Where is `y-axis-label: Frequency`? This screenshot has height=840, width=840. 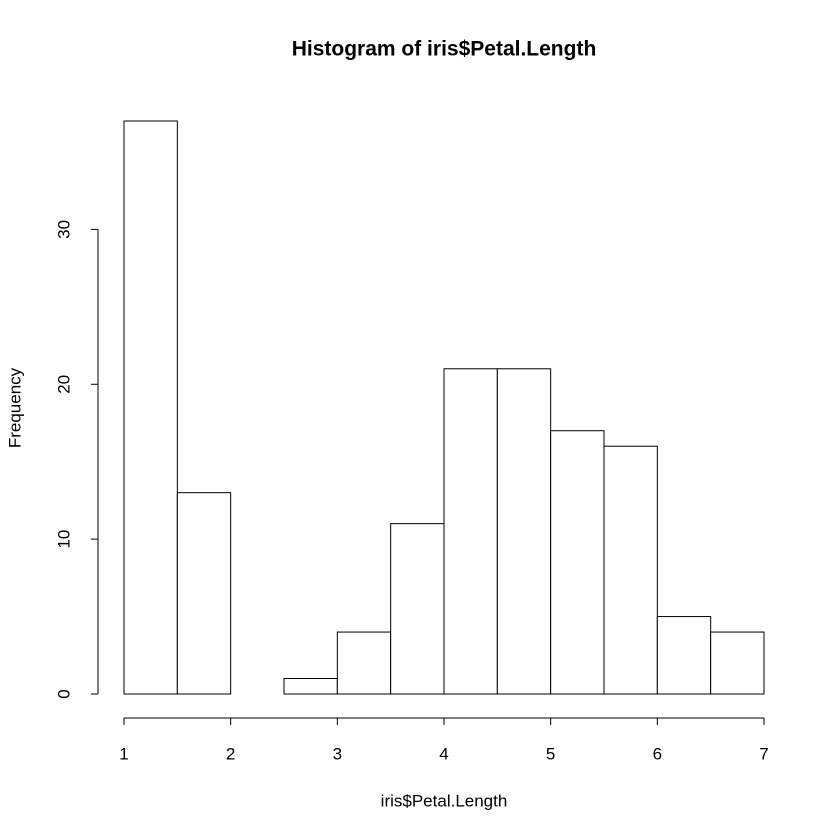
y-axis-label: Frequency is located at coordinates (14, 407).